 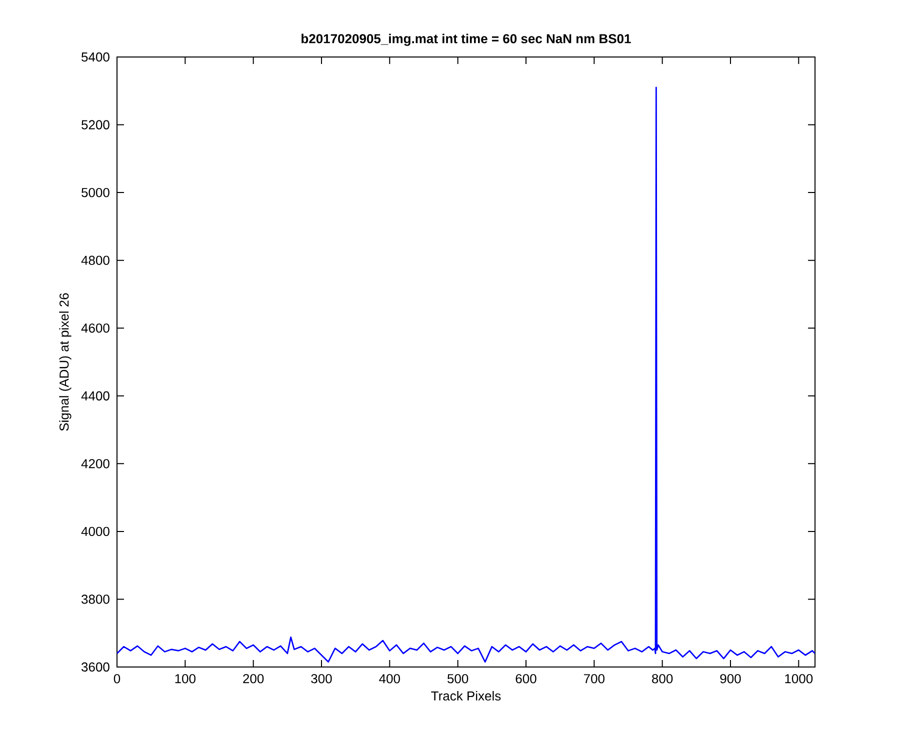 I want to click on y-tick-label: 4400, so click(x=95, y=395).